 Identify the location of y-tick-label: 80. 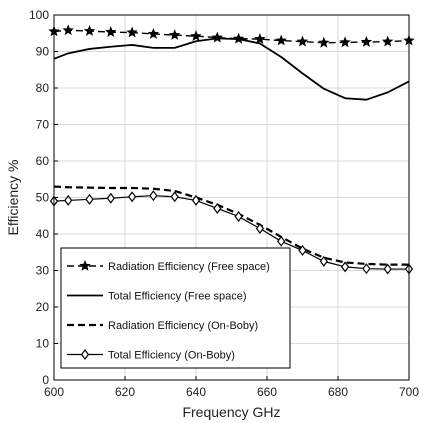
(43, 88).